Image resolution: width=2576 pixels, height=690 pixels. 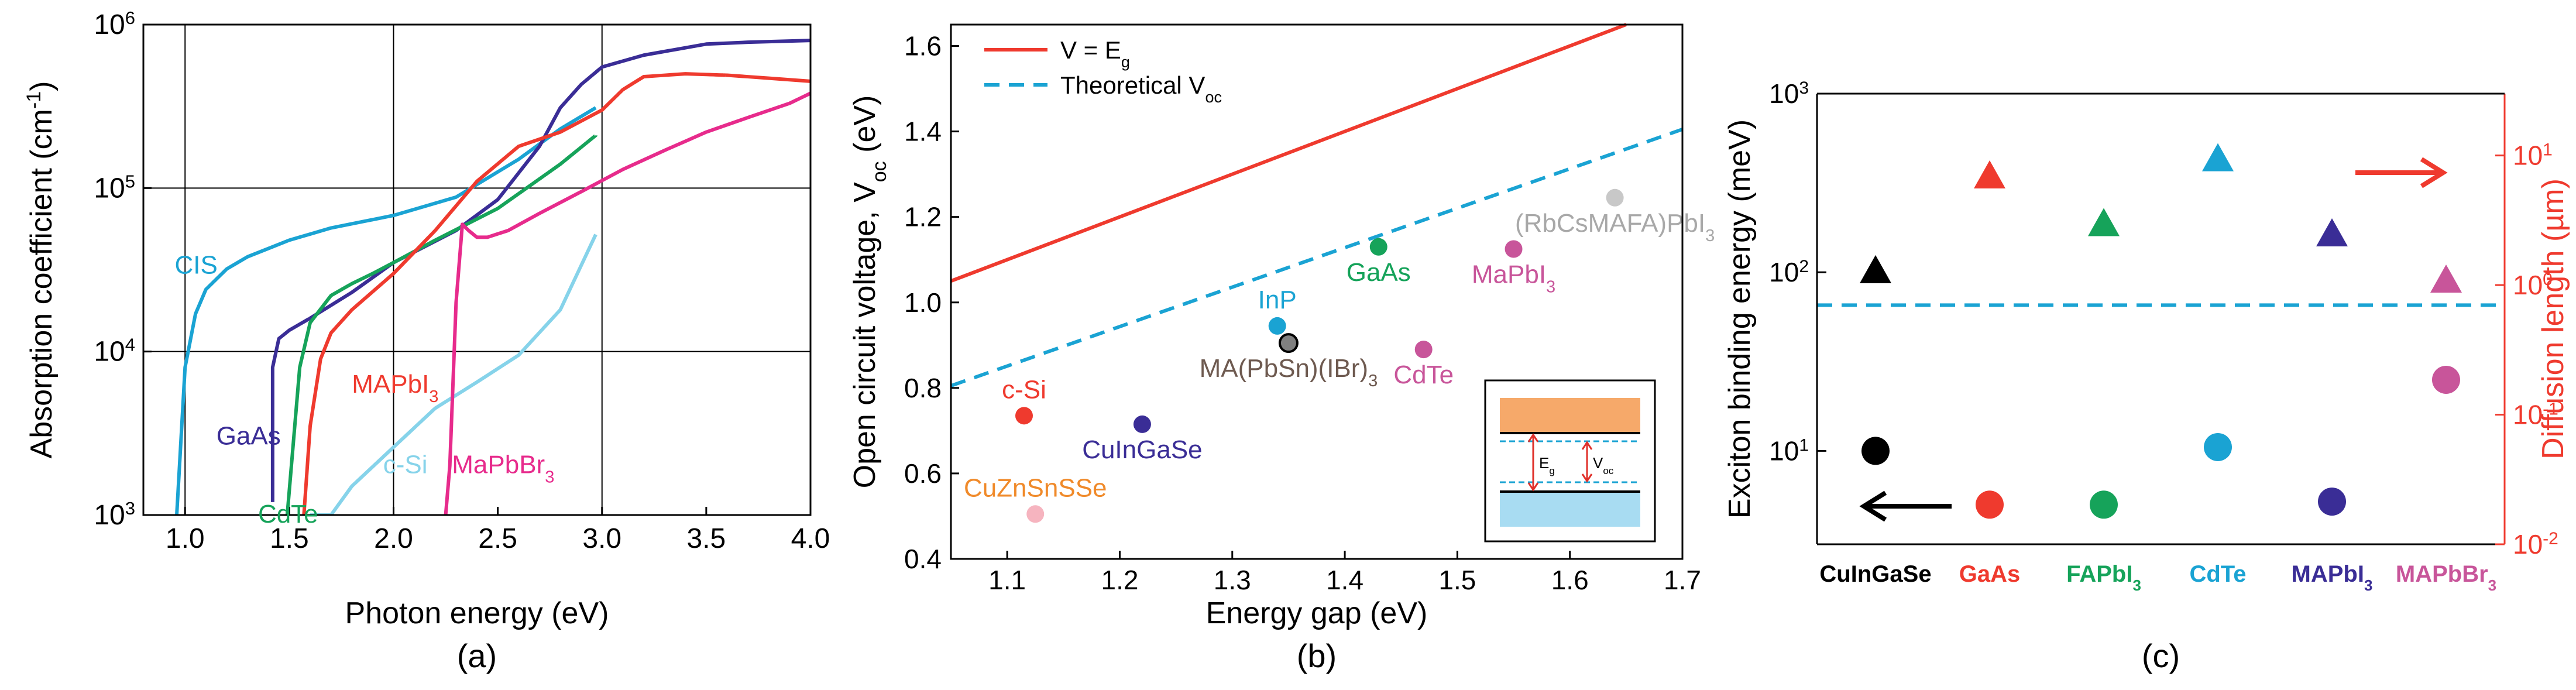 What do you see at coordinates (477, 655) in the screenshot?
I see `panel-a-label: (a)` at bounding box center [477, 655].